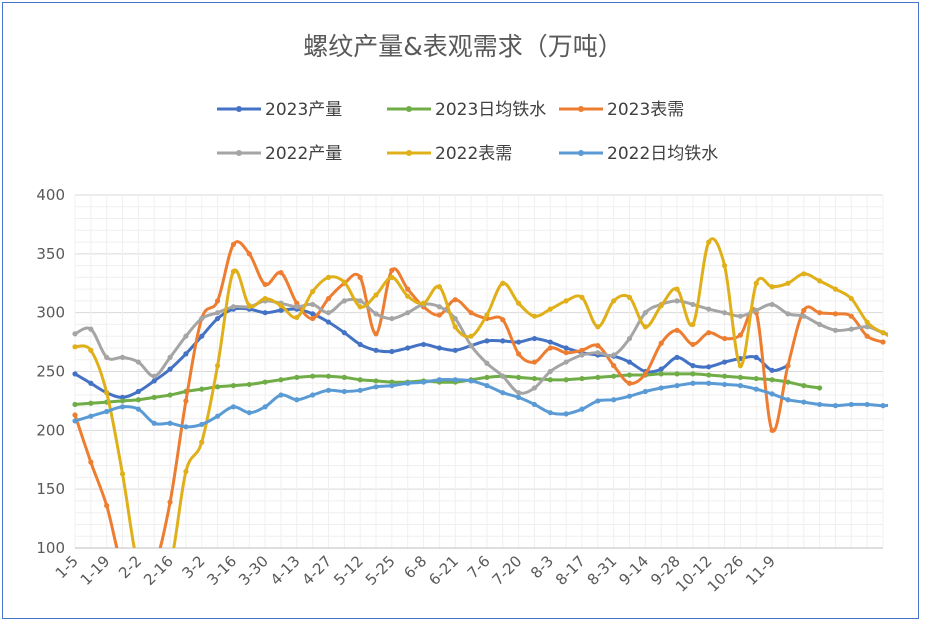 Image resolution: width=930 pixels, height=627 pixels. What do you see at coordinates (467, 132) in the screenshot?
I see `legend: 2023产量 2023日均铁水 2023表需 2022产量 2022表需 2022日均铁水` at bounding box center [467, 132].